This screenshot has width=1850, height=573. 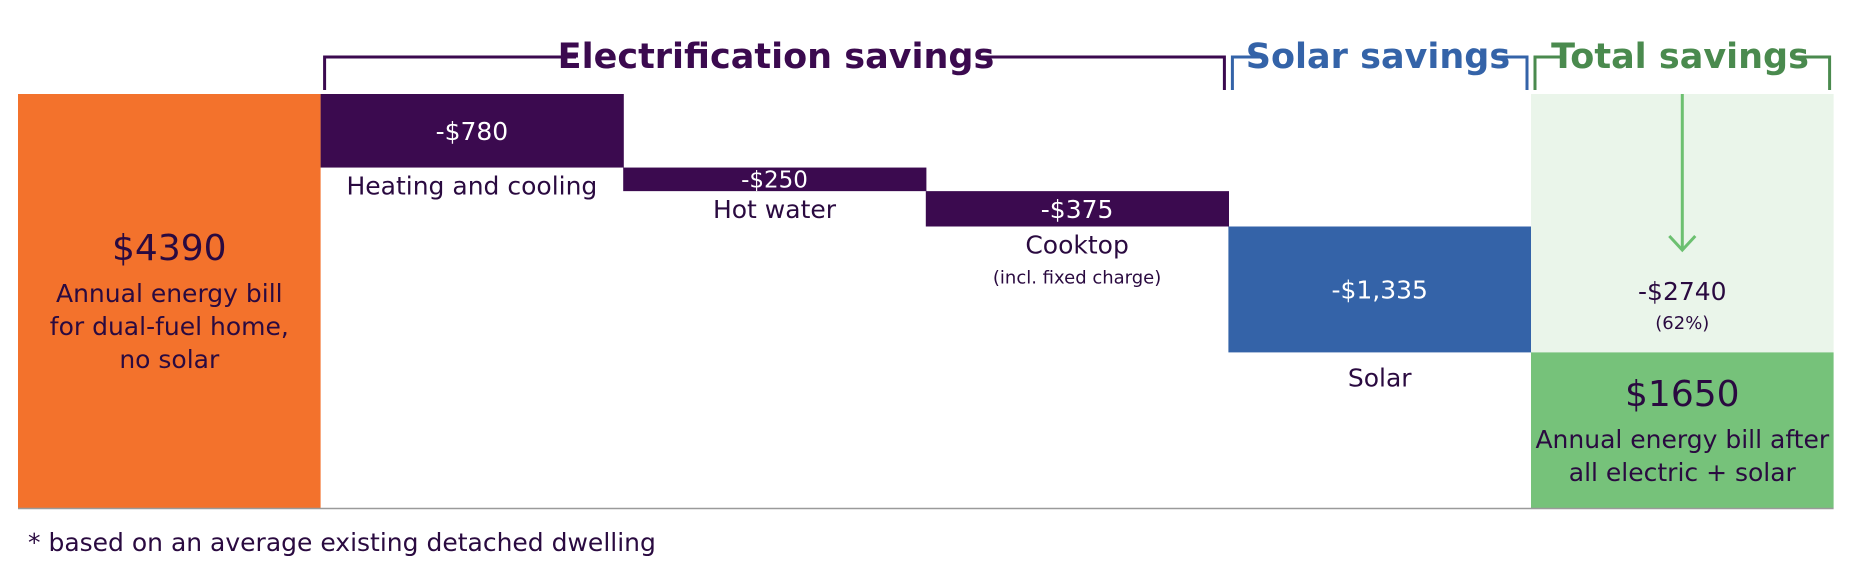 I want to click on group-title: Solar savings, so click(x=1378, y=57).